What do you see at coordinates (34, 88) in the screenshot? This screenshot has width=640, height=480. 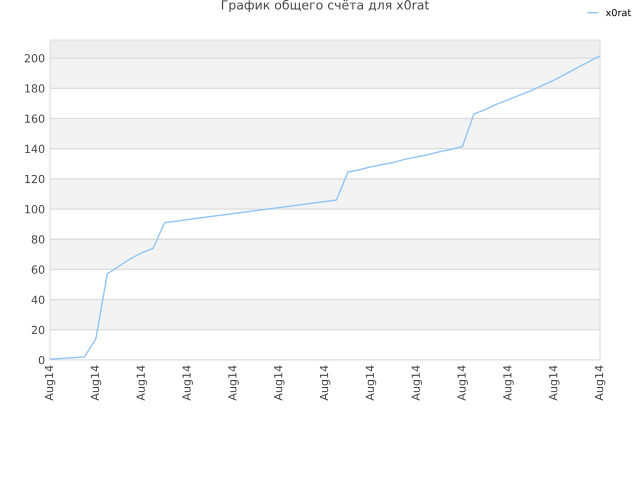 I see `y-tick-label: 180` at bounding box center [34, 88].